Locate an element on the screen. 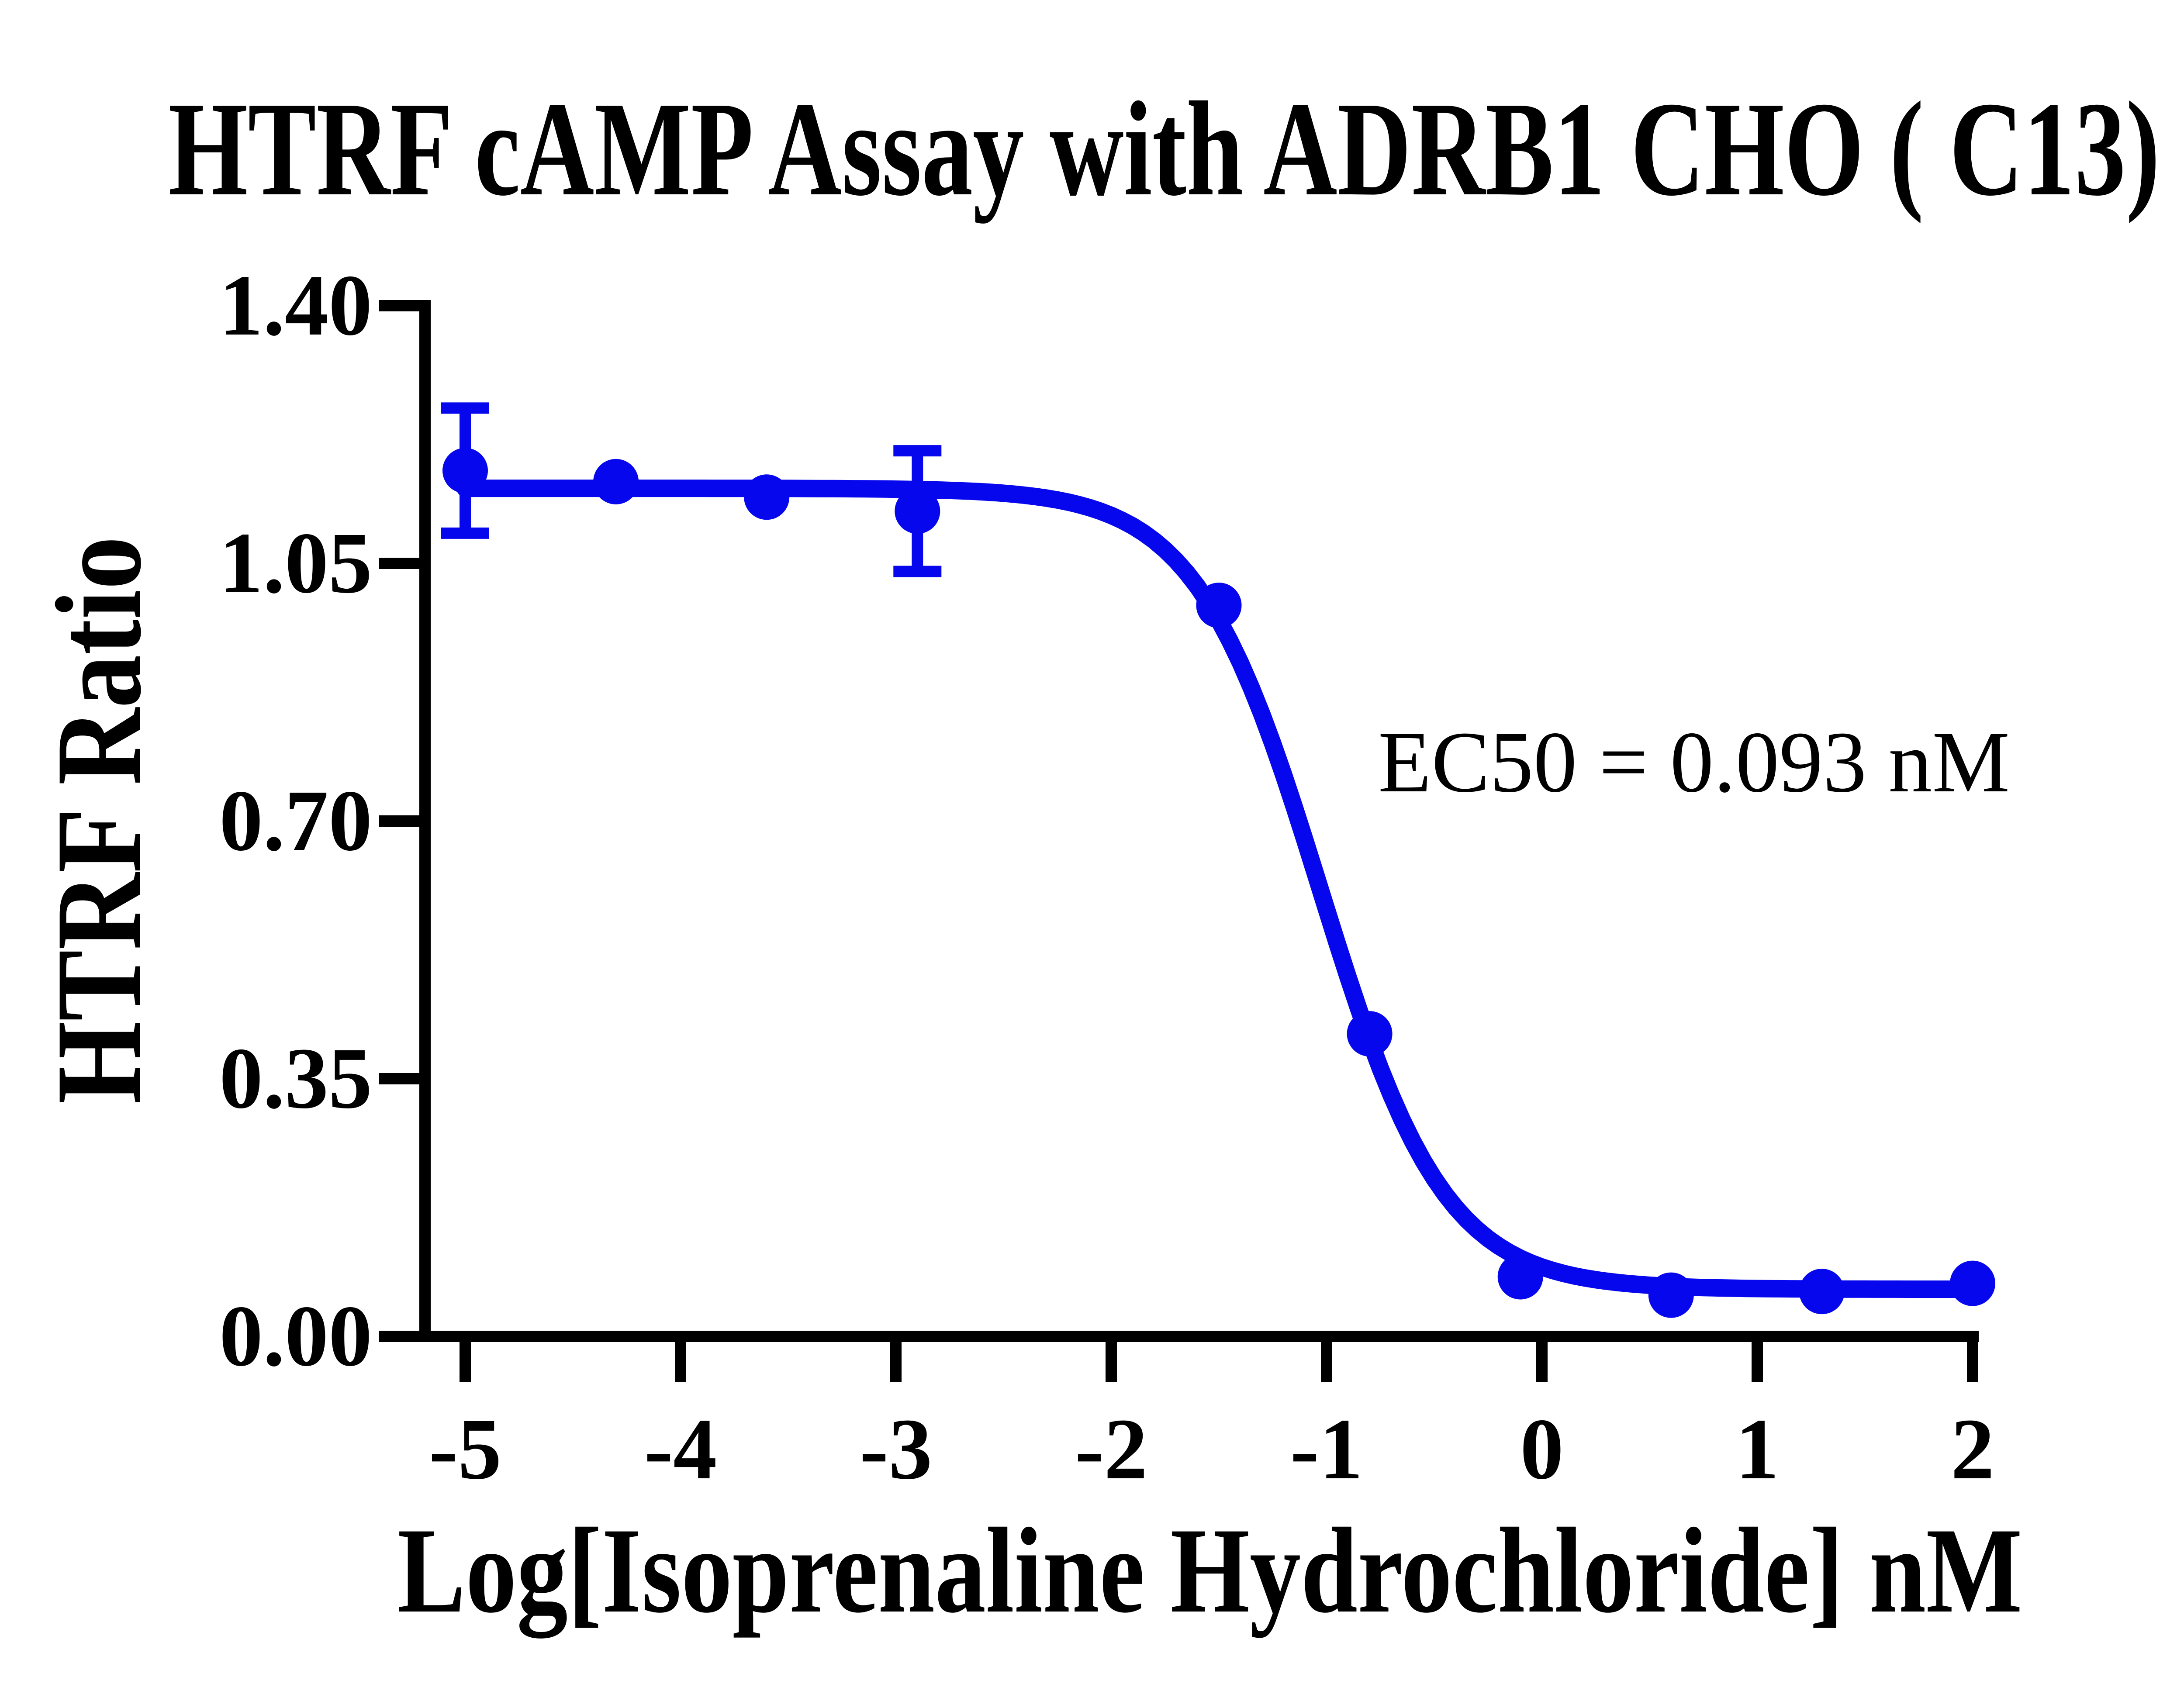 The height and width of the screenshot is (1691, 2184). y-tick-label: 1.05 is located at coordinates (295, 563).